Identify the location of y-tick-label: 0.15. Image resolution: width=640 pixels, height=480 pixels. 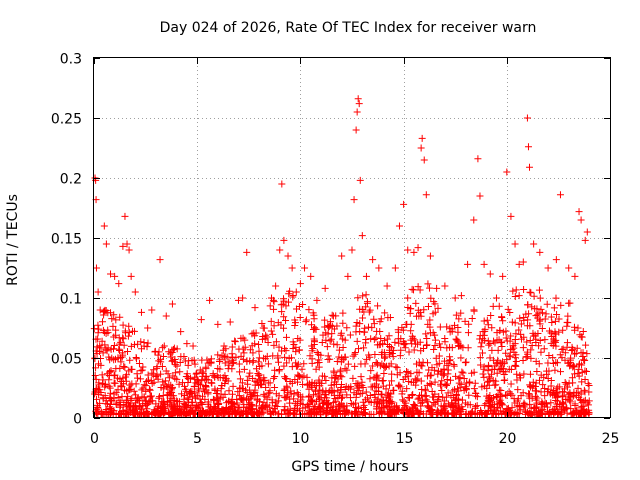
(66, 240).